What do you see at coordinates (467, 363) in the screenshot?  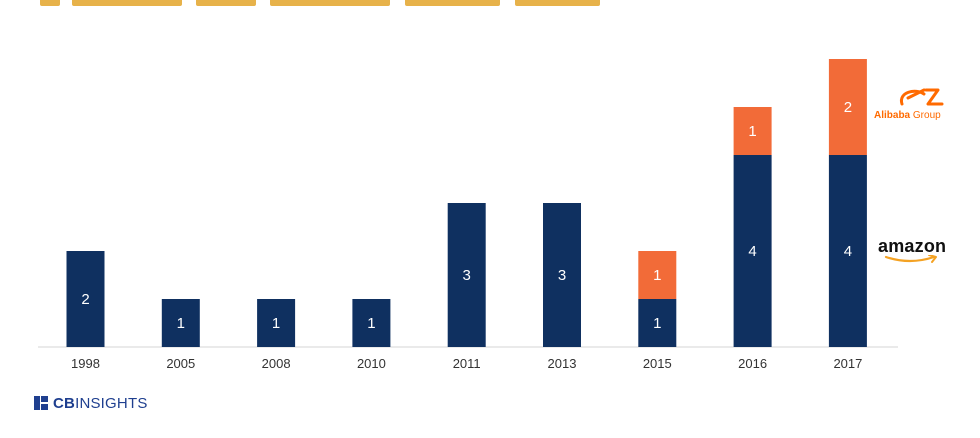 I see `x-tick-label-2011: 2011` at bounding box center [467, 363].